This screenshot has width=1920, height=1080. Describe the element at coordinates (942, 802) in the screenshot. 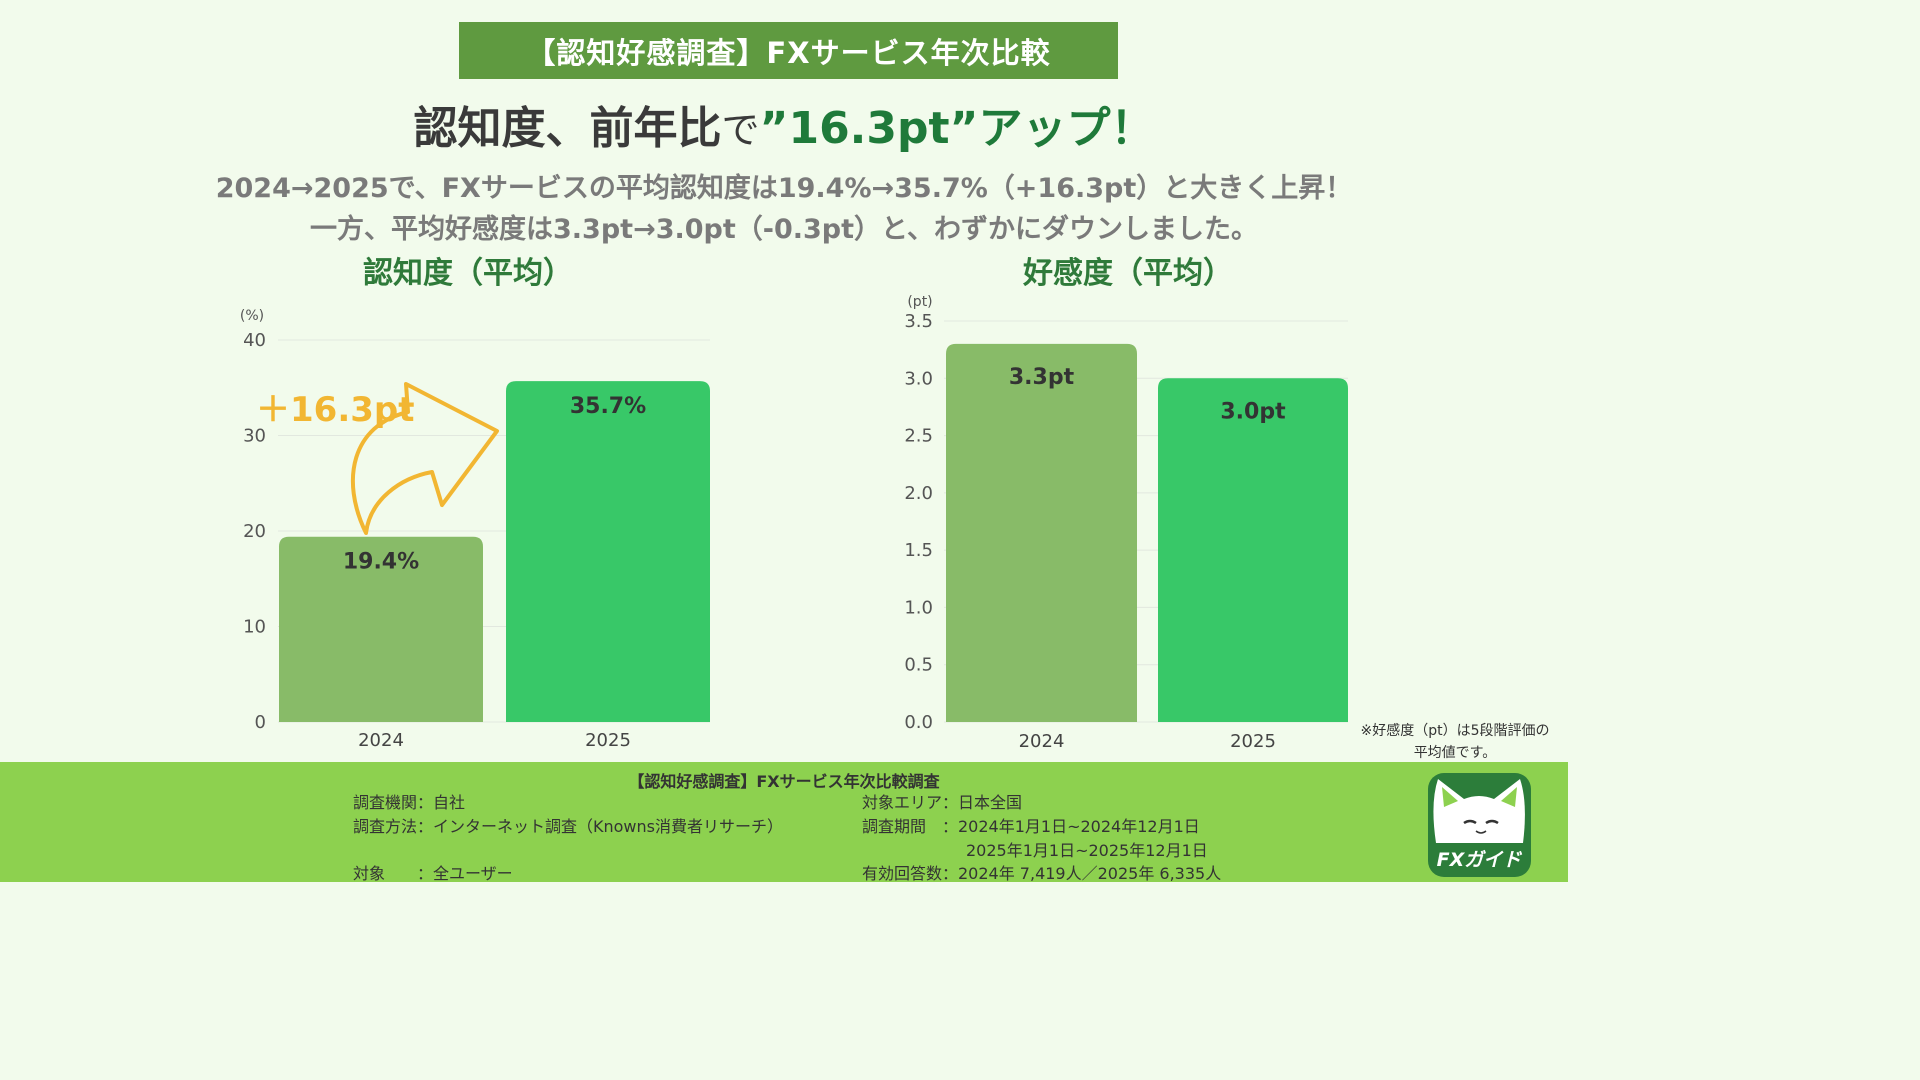

I see `footer-area: 対象エリア：日本全国` at that location.